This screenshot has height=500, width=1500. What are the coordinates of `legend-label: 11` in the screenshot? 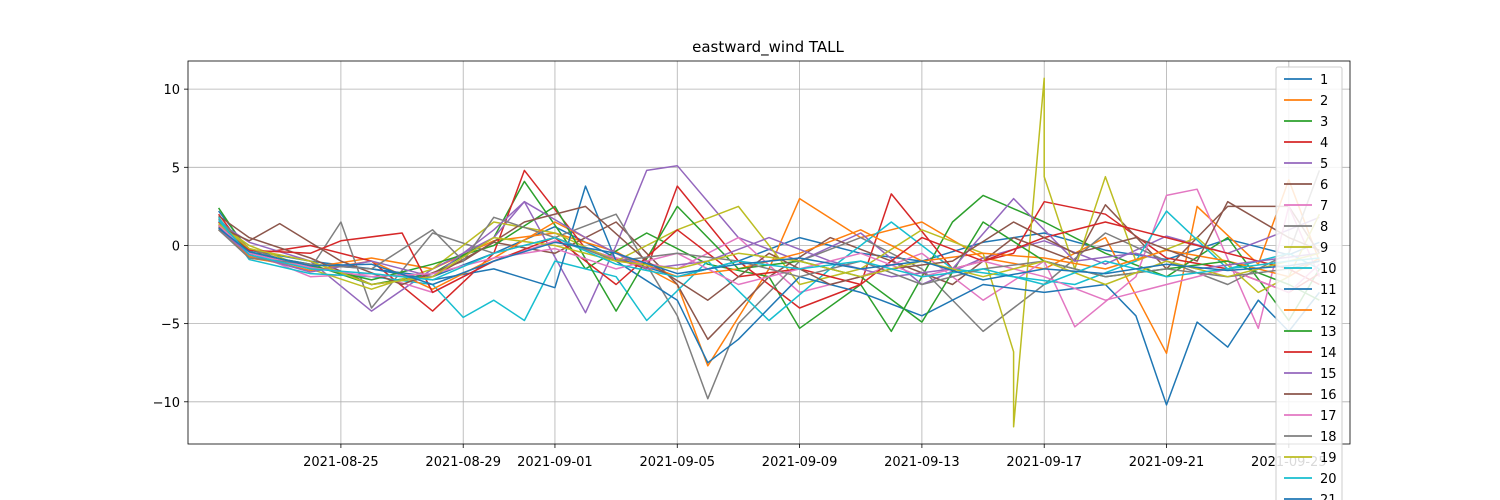 It's located at (1328, 290).